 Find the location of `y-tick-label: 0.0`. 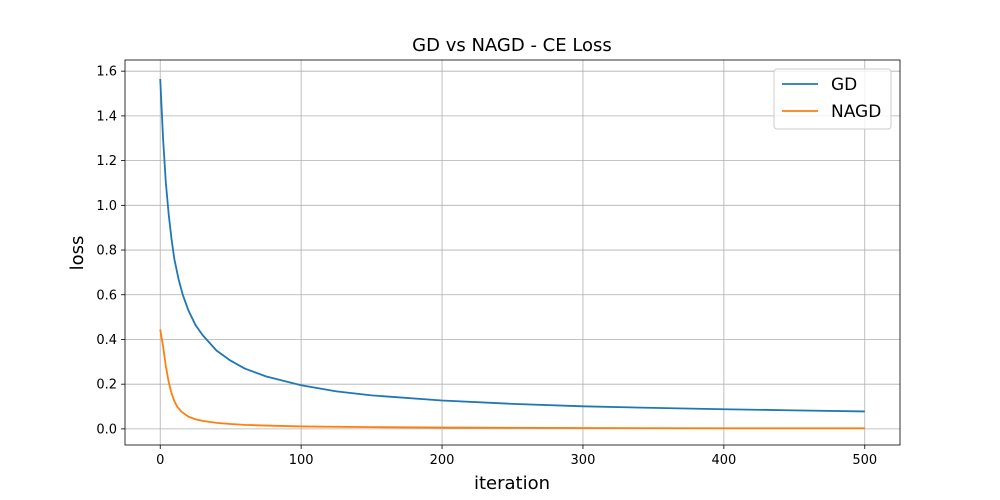

y-tick-label: 0.0 is located at coordinates (106, 429).